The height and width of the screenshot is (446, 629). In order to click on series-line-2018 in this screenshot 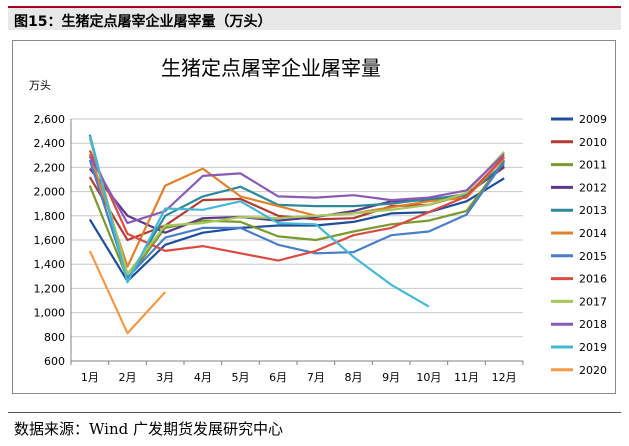, I will do `click(296, 189)`.